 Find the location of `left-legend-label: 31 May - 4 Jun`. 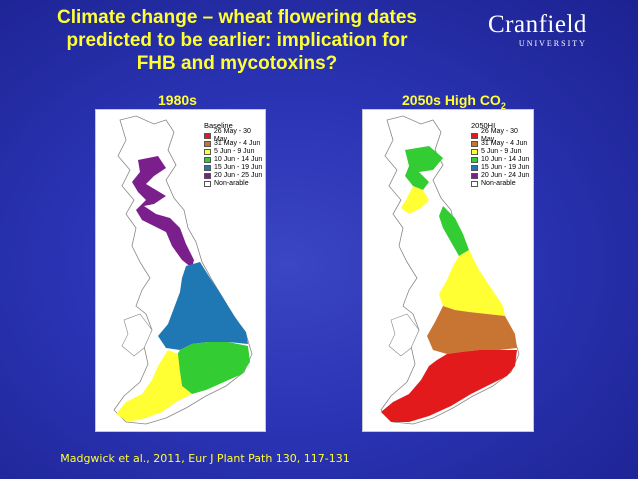

left-legend-label: 31 May - 4 Jun is located at coordinates (237, 143).